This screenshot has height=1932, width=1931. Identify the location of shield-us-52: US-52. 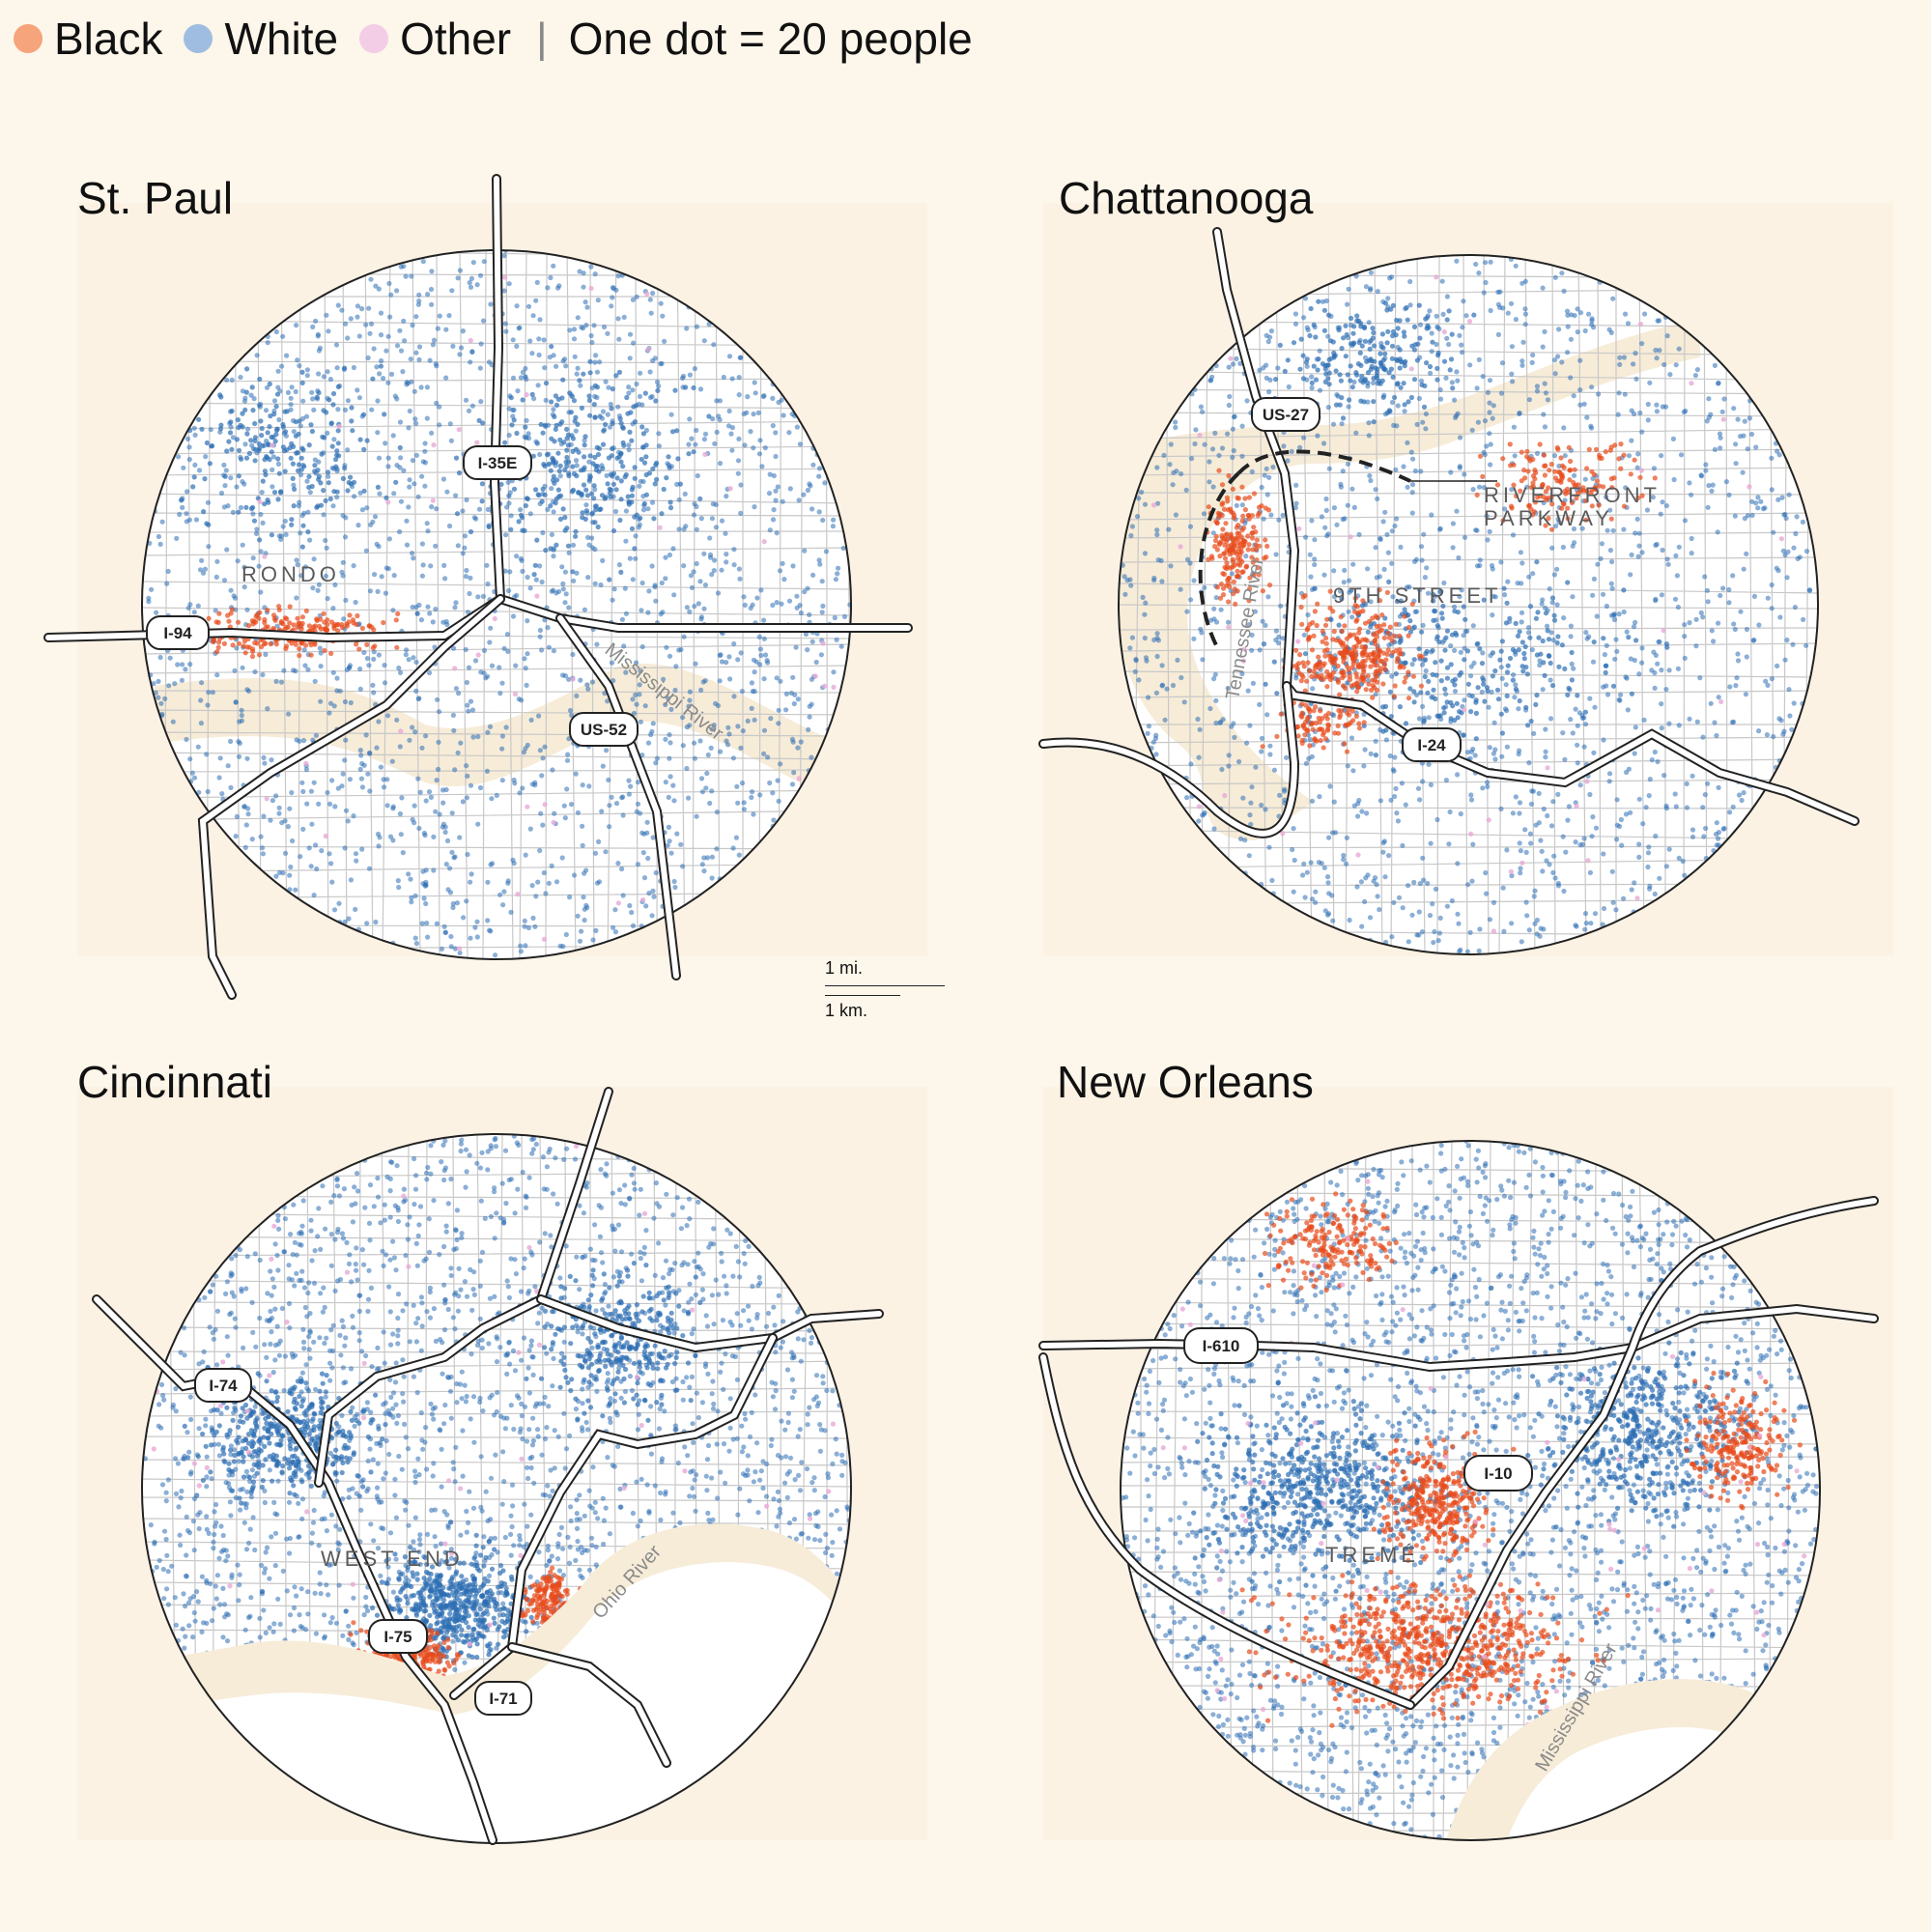
(604, 729).